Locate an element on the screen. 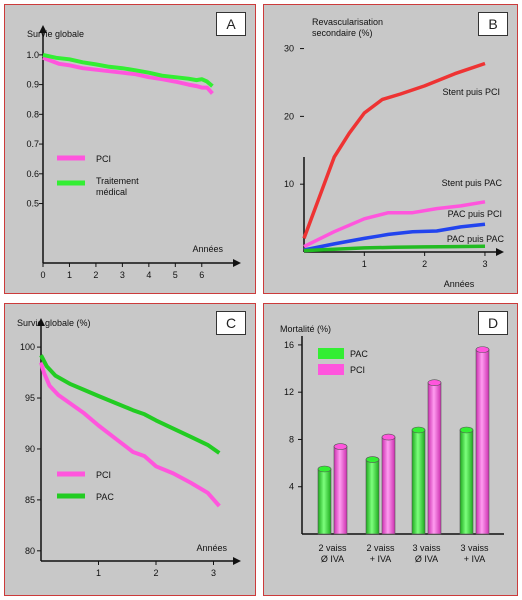 The image size is (522, 600). y-tick-label: 0.8 is located at coordinates (32, 114).